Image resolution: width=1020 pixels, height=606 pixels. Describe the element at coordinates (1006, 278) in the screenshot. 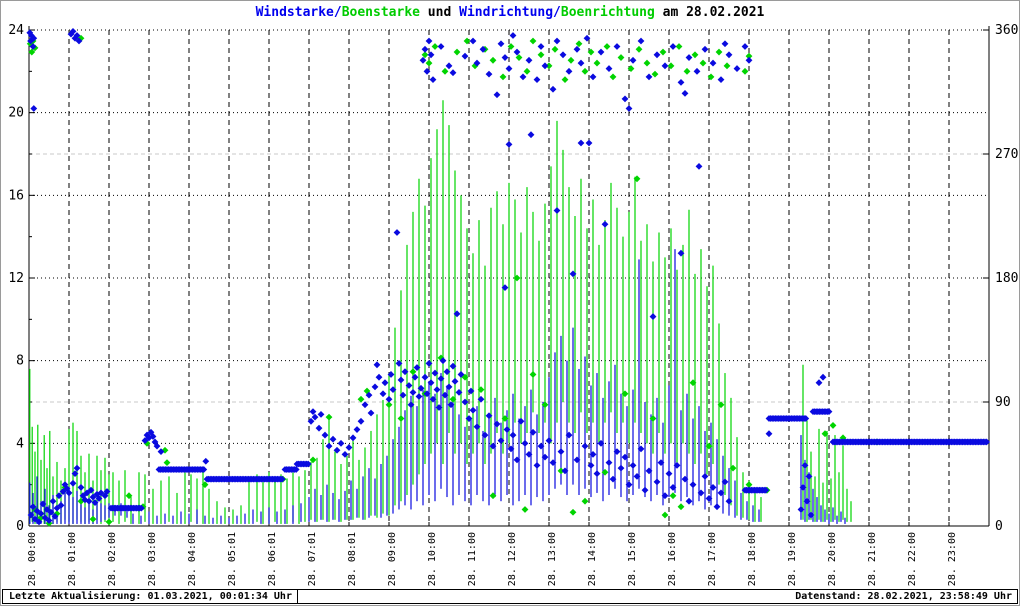

I see `y-right-tick-label: 180` at that location.